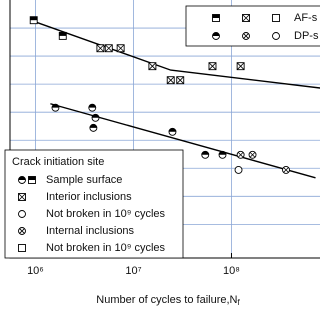  What do you see at coordinates (35, 271) in the screenshot?
I see `x-tick-label: 10⁶` at bounding box center [35, 271].